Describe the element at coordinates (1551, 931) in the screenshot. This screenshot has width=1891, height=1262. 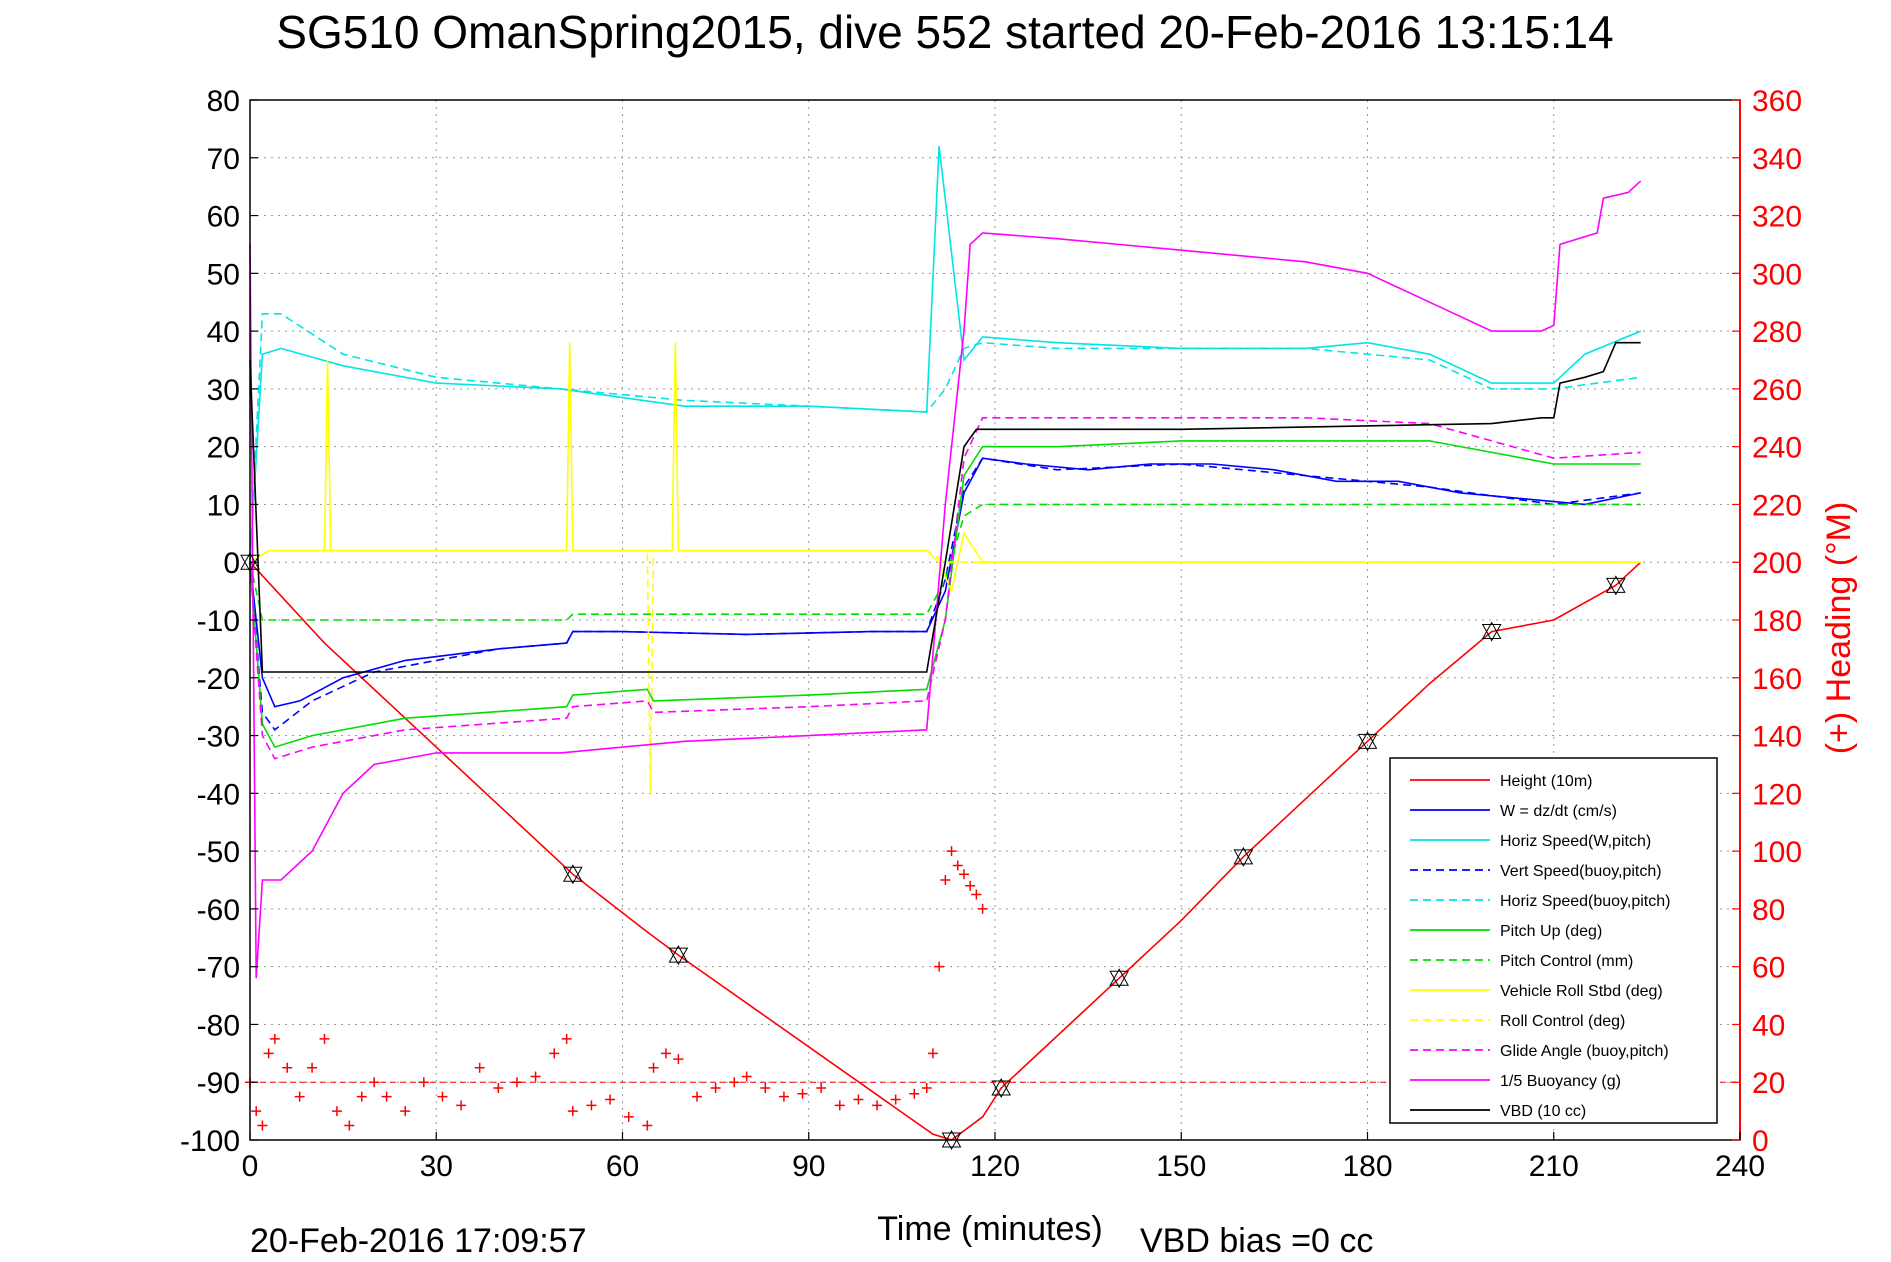
I see `legend-entry: Pitch Up (deg)` at that location.